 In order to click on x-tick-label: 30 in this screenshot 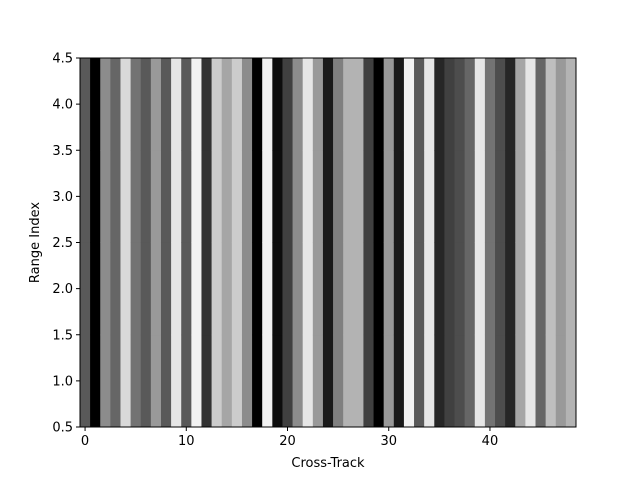, I will do `click(388, 441)`.